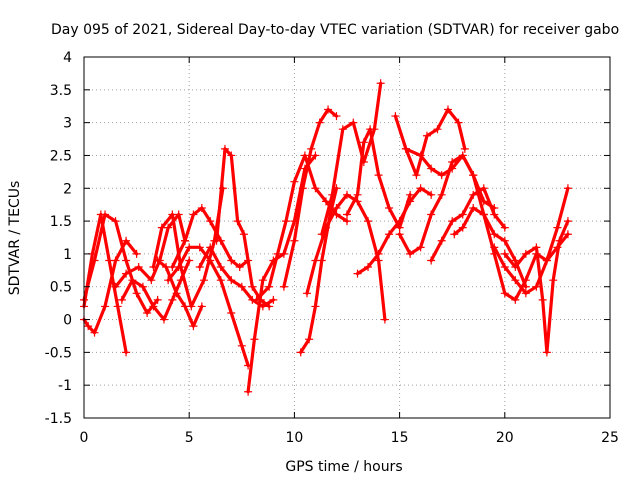 The width and height of the screenshot is (640, 480). I want to click on y-tick-label: 3.5, so click(61, 91).